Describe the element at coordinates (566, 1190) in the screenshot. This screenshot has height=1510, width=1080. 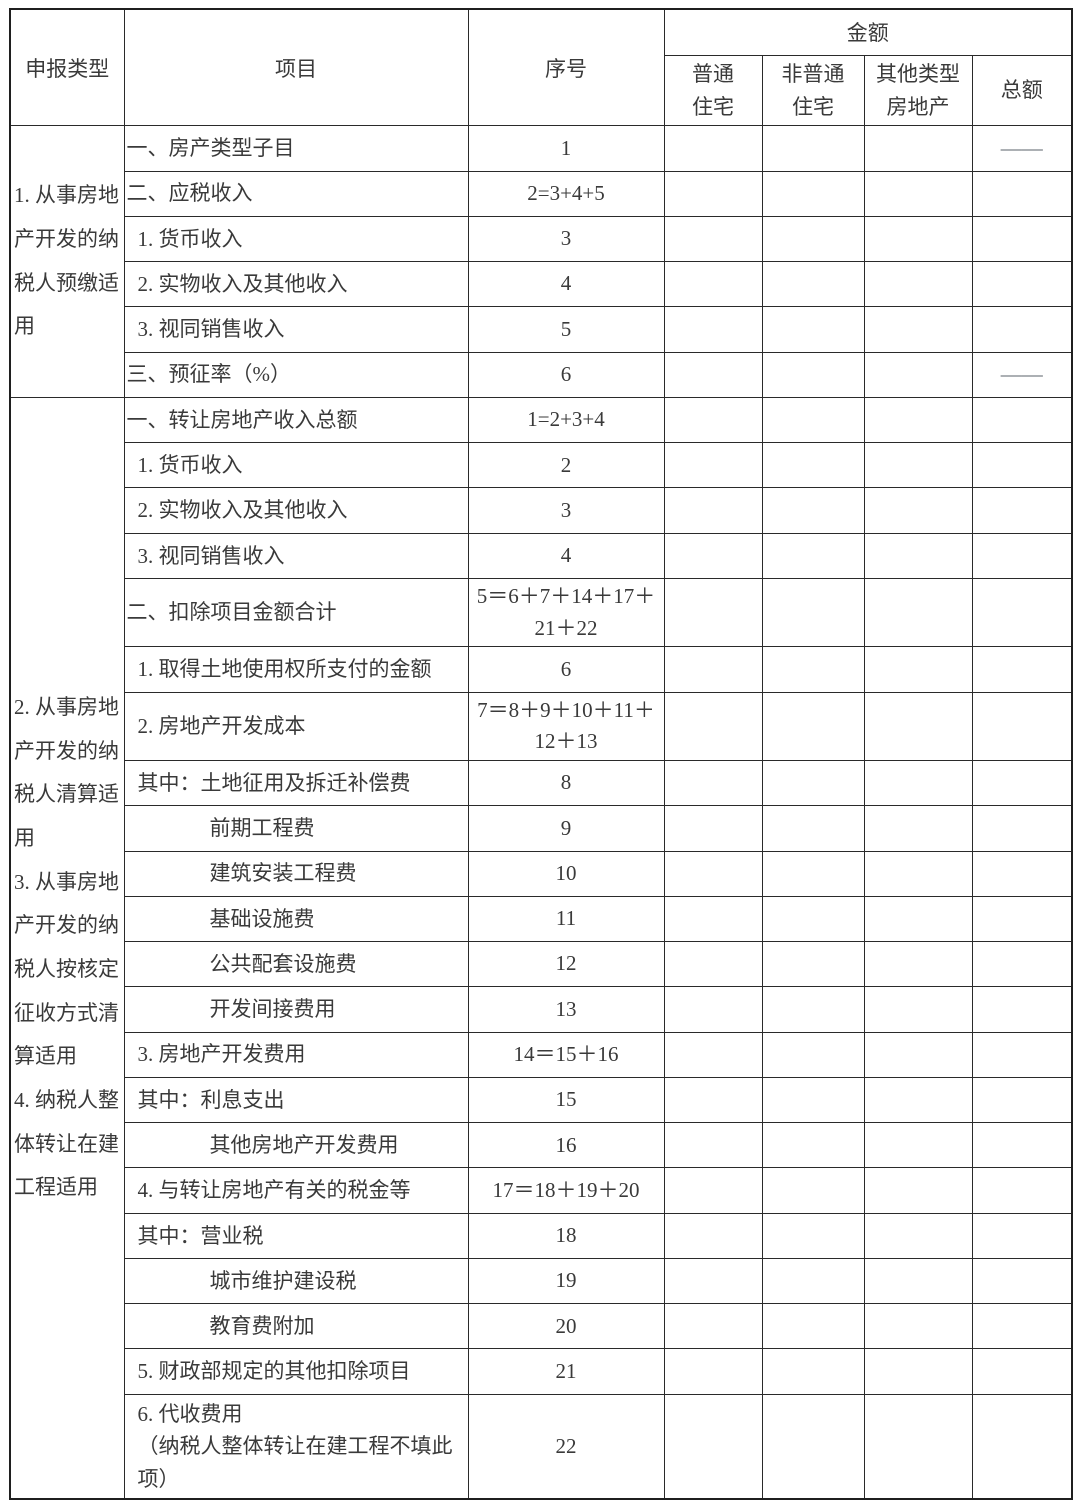
I see `seq-cell: 17＝18＋19＋20` at that location.